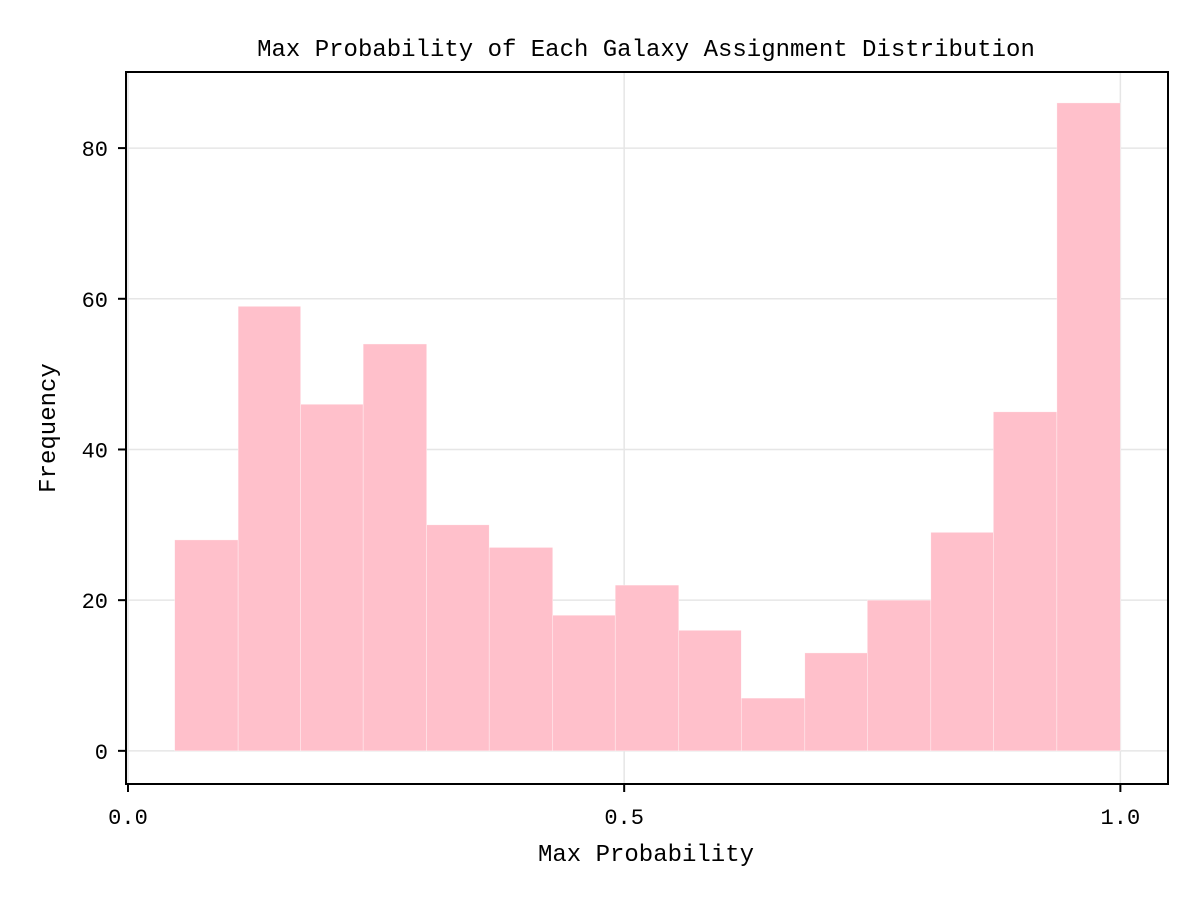 The height and width of the screenshot is (900, 1200). I want to click on x-tick-label: 0.5, so click(624, 818).